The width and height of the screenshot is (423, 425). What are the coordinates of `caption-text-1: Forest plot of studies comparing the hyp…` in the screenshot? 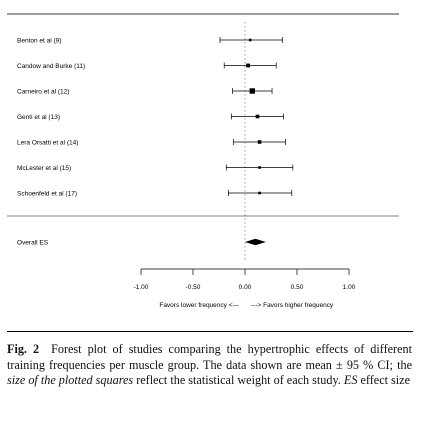 It's located at (209, 357).